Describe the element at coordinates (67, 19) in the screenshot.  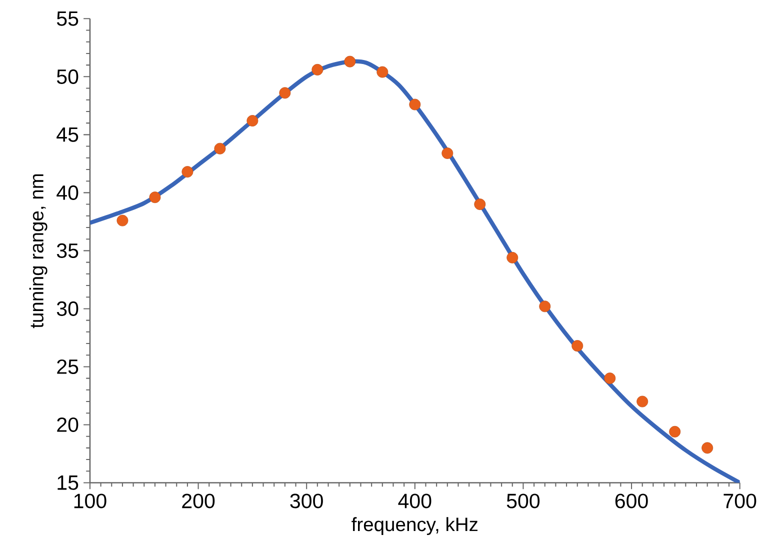
I see `y-tick-label: 55` at that location.